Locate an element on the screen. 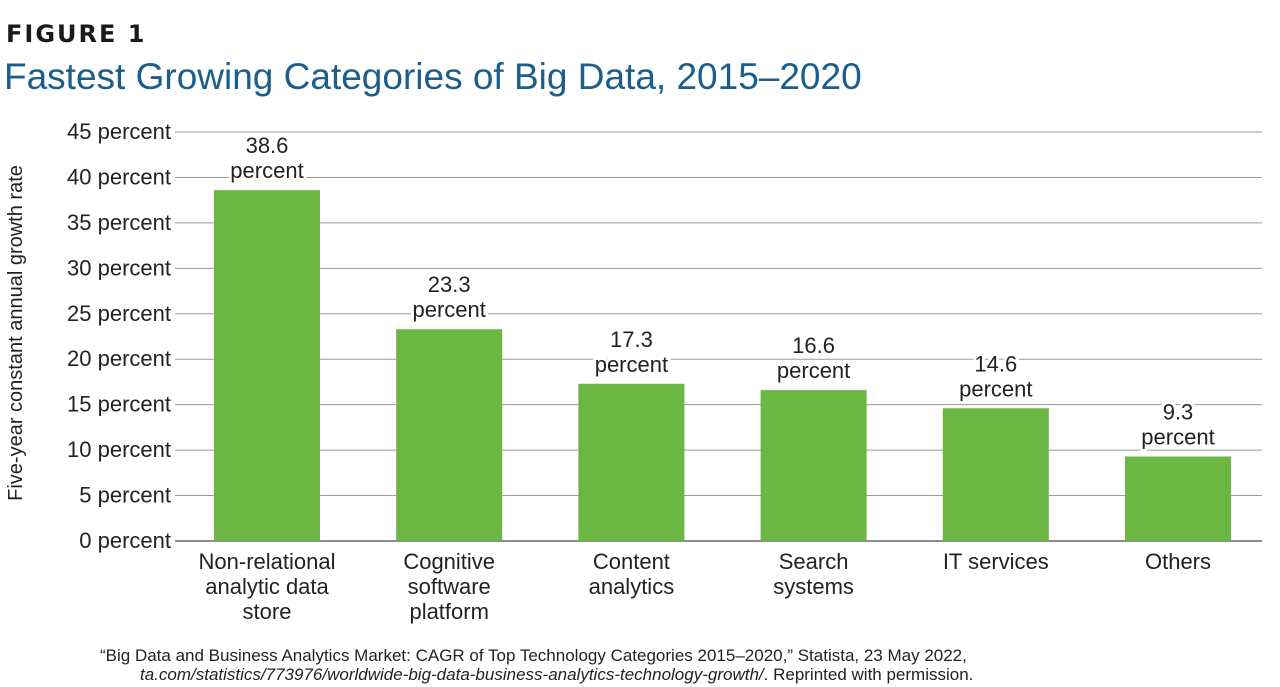 This screenshot has width=1280, height=687. x-tick-label: Search is located at coordinates (814, 561).